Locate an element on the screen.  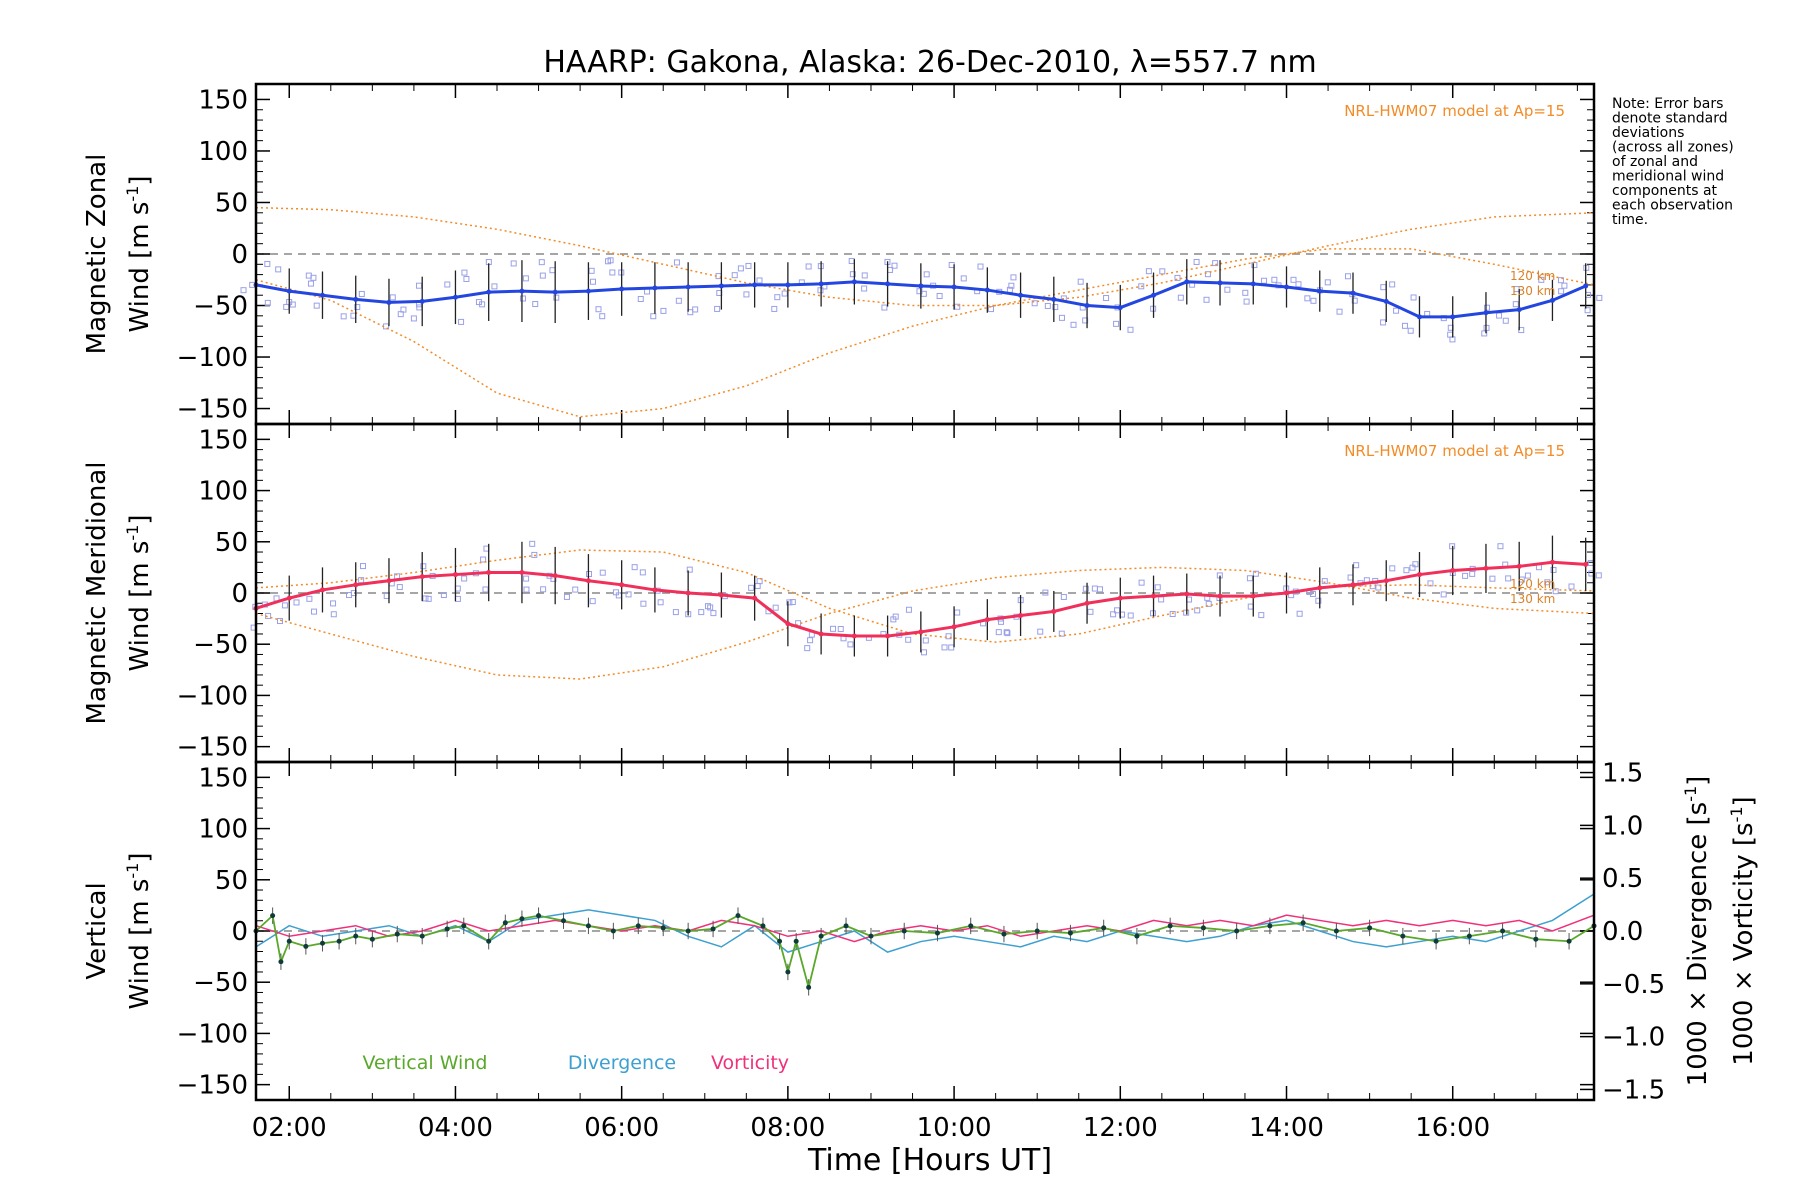
y-tick-label: 150 is located at coordinates (223, 440).